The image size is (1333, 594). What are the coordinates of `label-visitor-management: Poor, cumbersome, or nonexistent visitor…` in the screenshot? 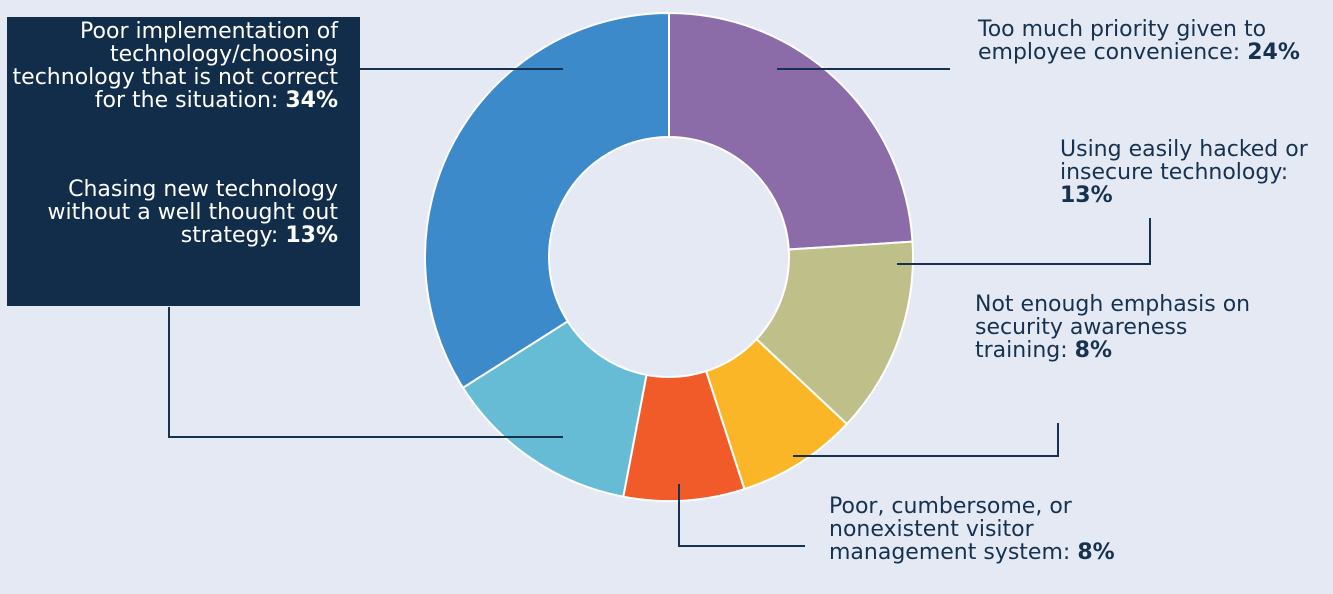 It's located at (989, 529).